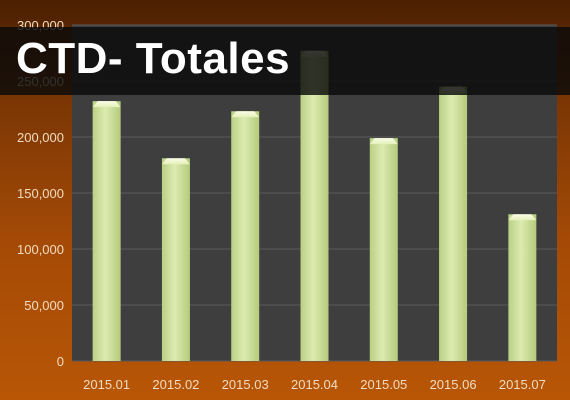 The height and width of the screenshot is (400, 570). Describe the element at coordinates (106, 384) in the screenshot. I see `x-tick-label: 2015.01` at that location.